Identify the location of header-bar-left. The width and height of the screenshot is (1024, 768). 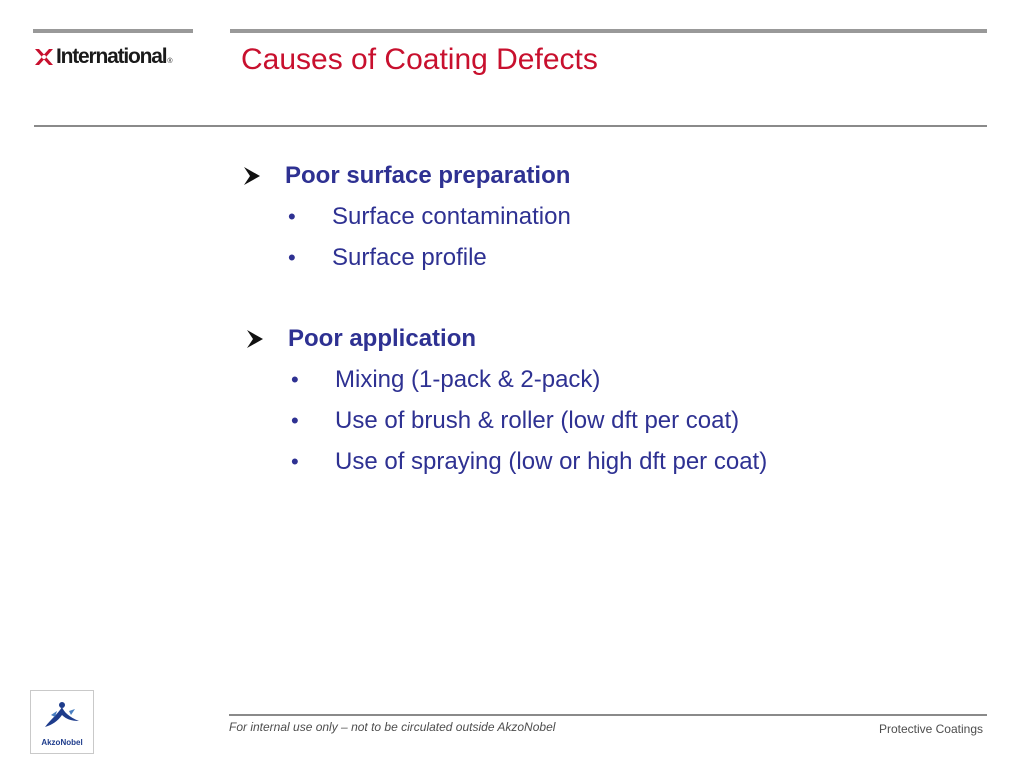
(113, 31).